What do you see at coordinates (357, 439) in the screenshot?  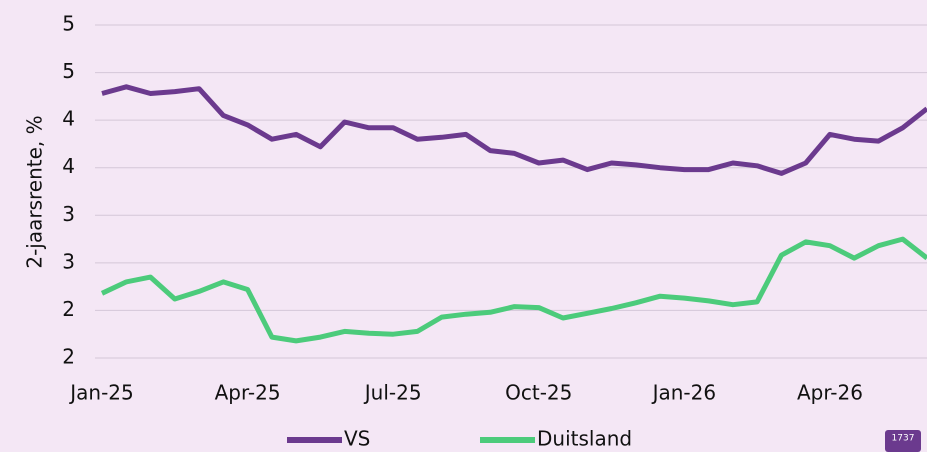 I see `legend-label: VS` at bounding box center [357, 439].